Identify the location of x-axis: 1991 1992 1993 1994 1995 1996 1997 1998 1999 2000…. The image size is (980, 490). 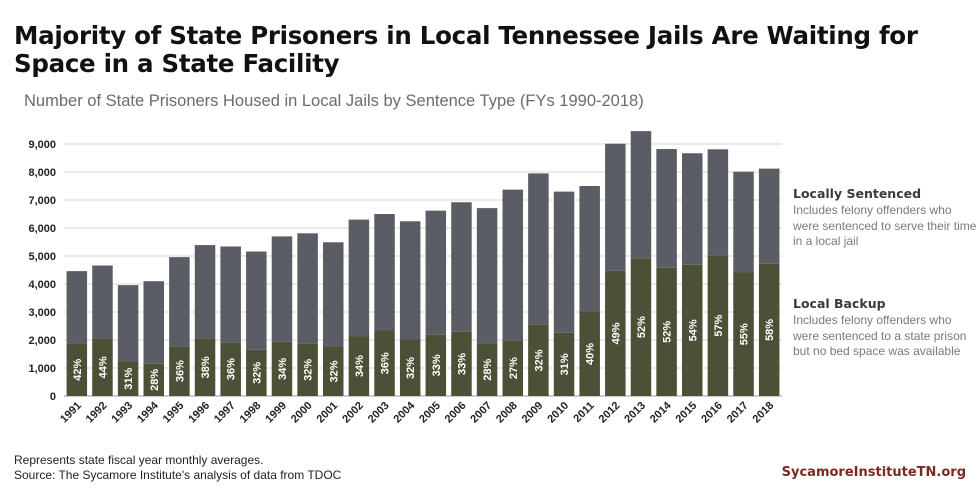
(417, 412).